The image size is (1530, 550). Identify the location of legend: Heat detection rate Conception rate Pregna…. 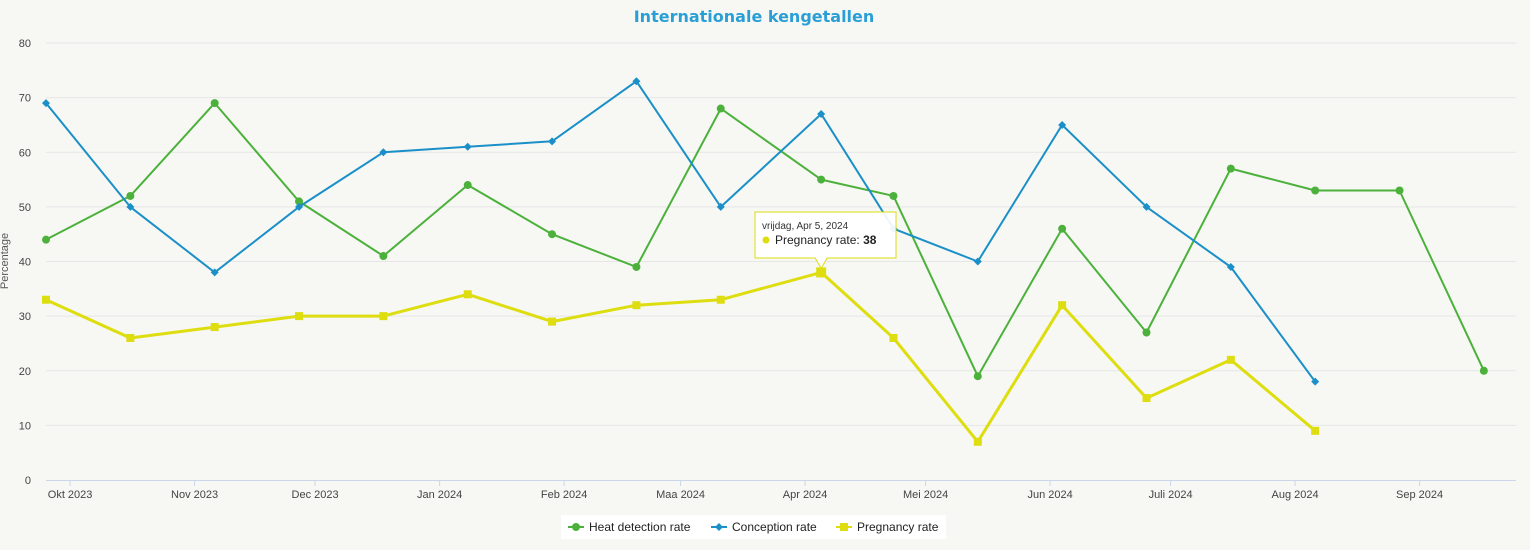
(753, 527).